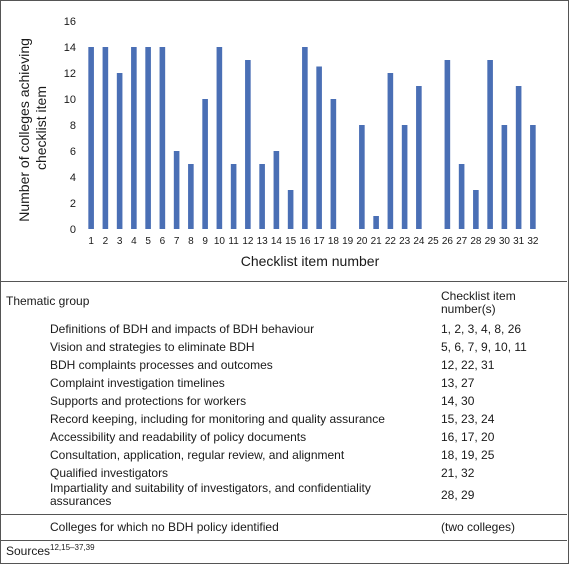 Image resolution: width=569 pixels, height=564 pixels. I want to click on x-tick-label: 31, so click(519, 241).